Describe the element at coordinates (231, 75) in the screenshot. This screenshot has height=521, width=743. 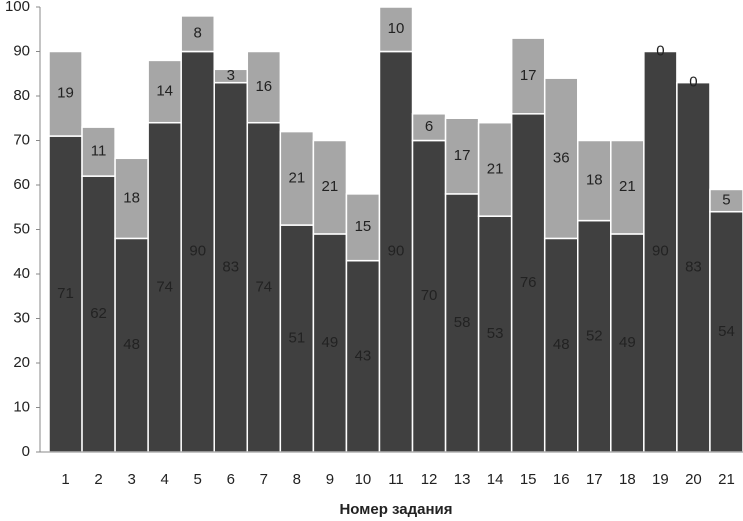
I see `data-label: 3` at that location.